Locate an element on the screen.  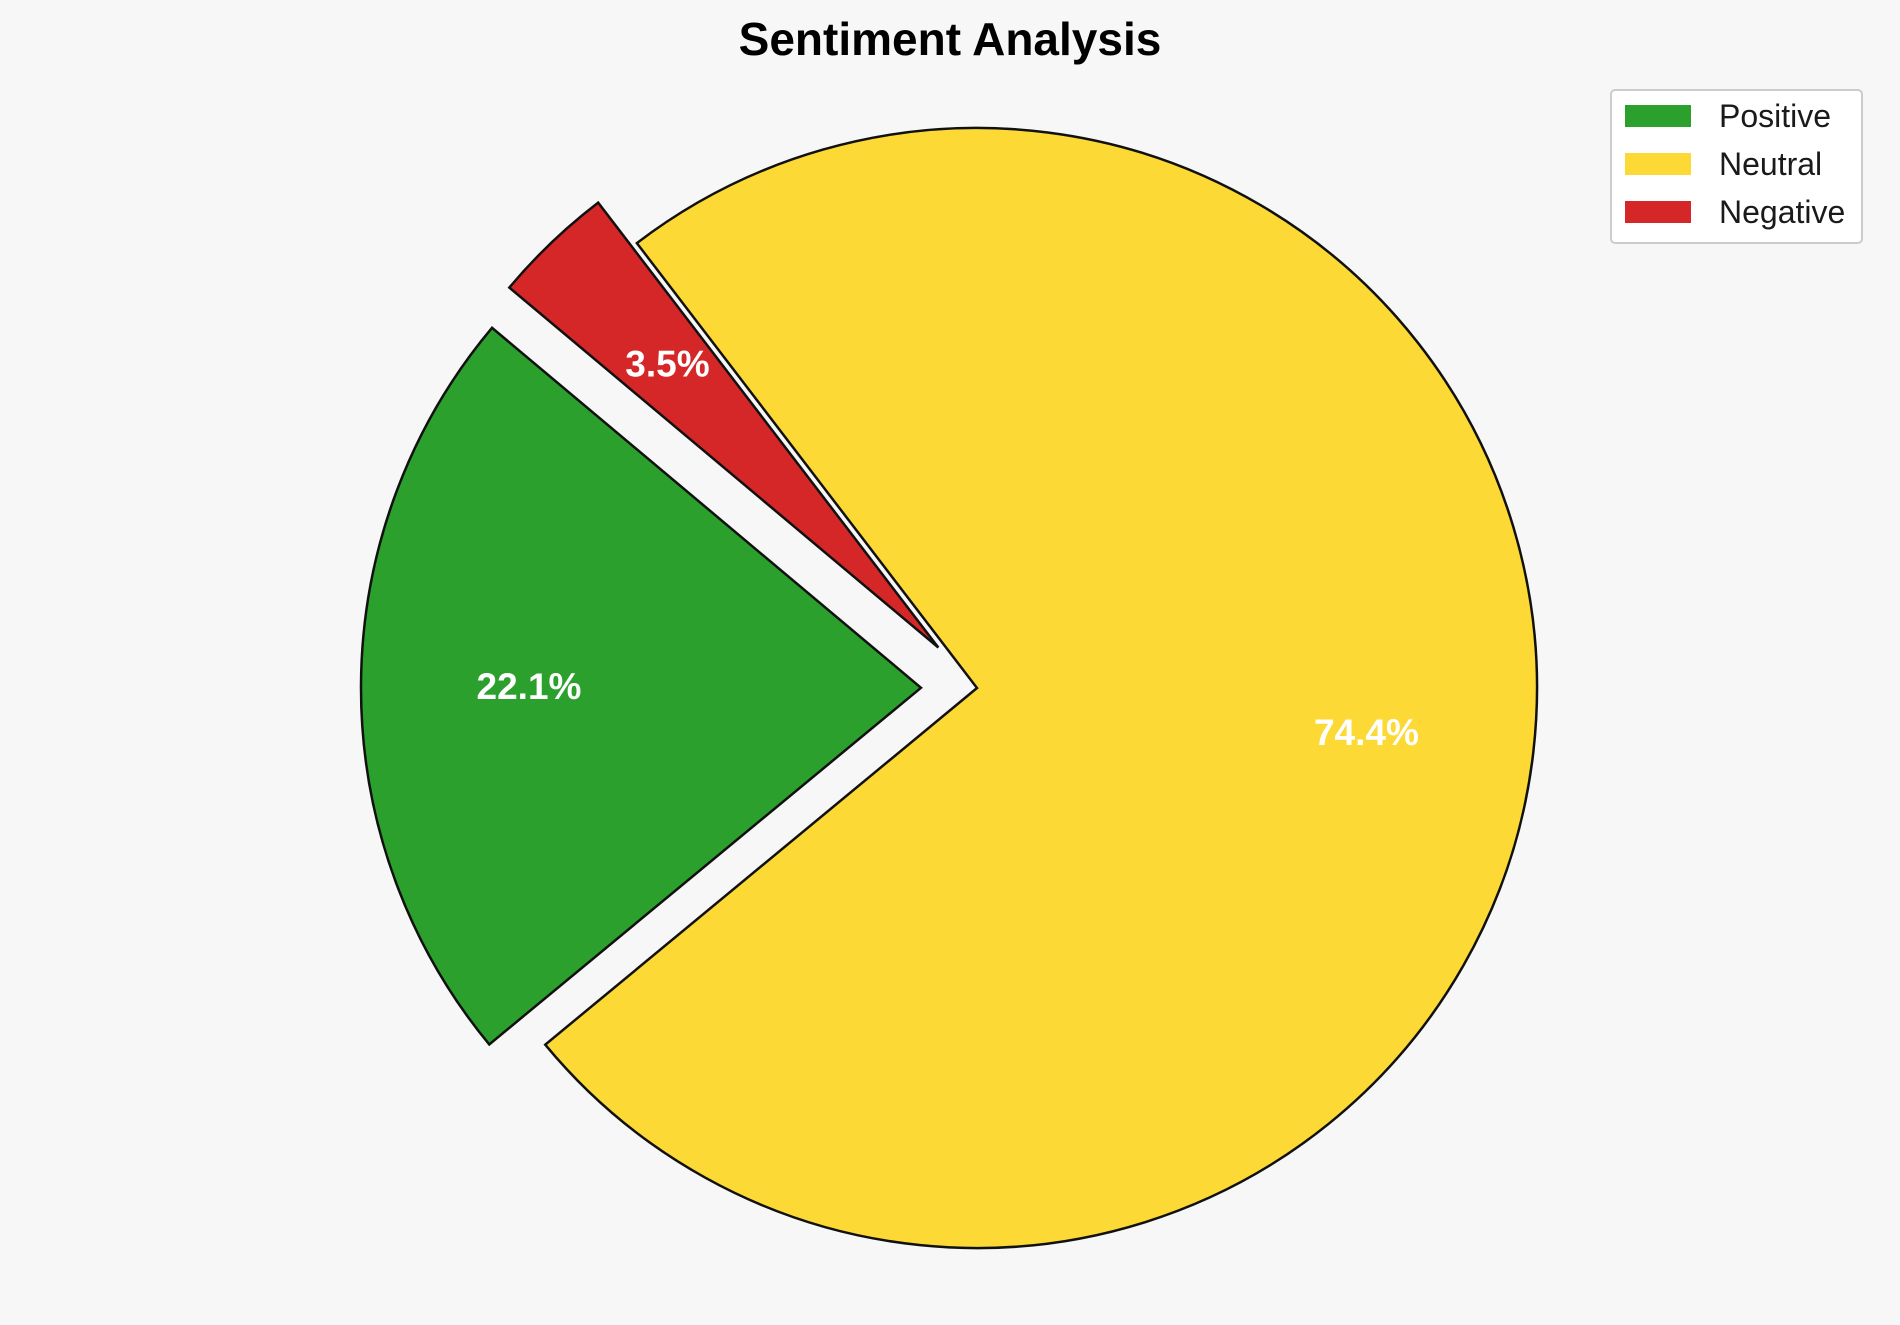
legend-label-neutral: Neutral is located at coordinates (1770, 164).